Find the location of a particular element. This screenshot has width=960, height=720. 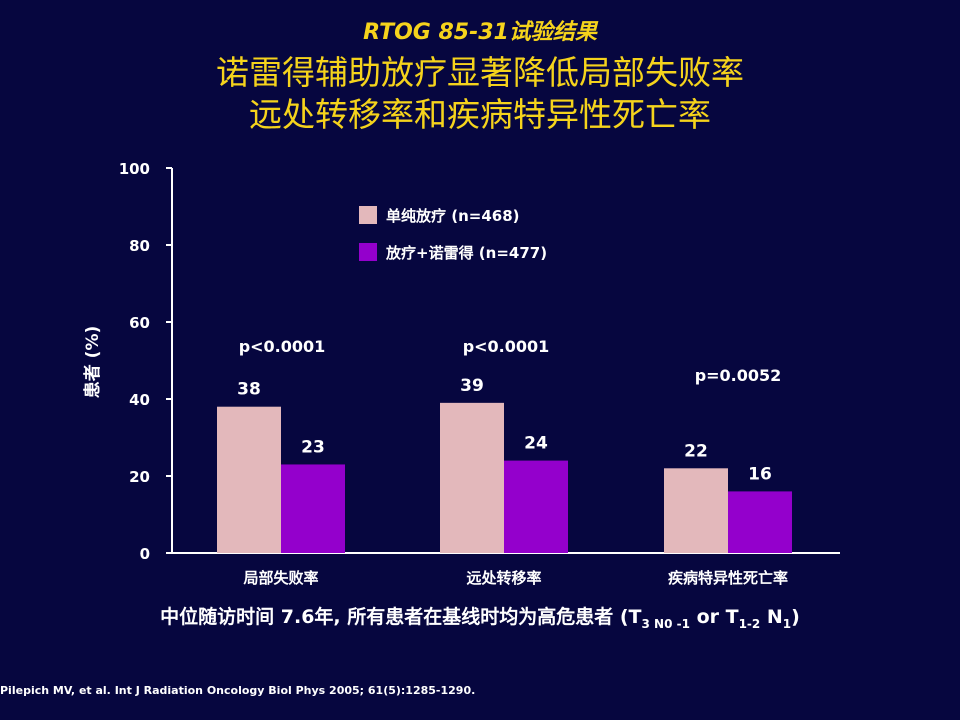

y-tick-label: 20 is located at coordinates (139, 477).